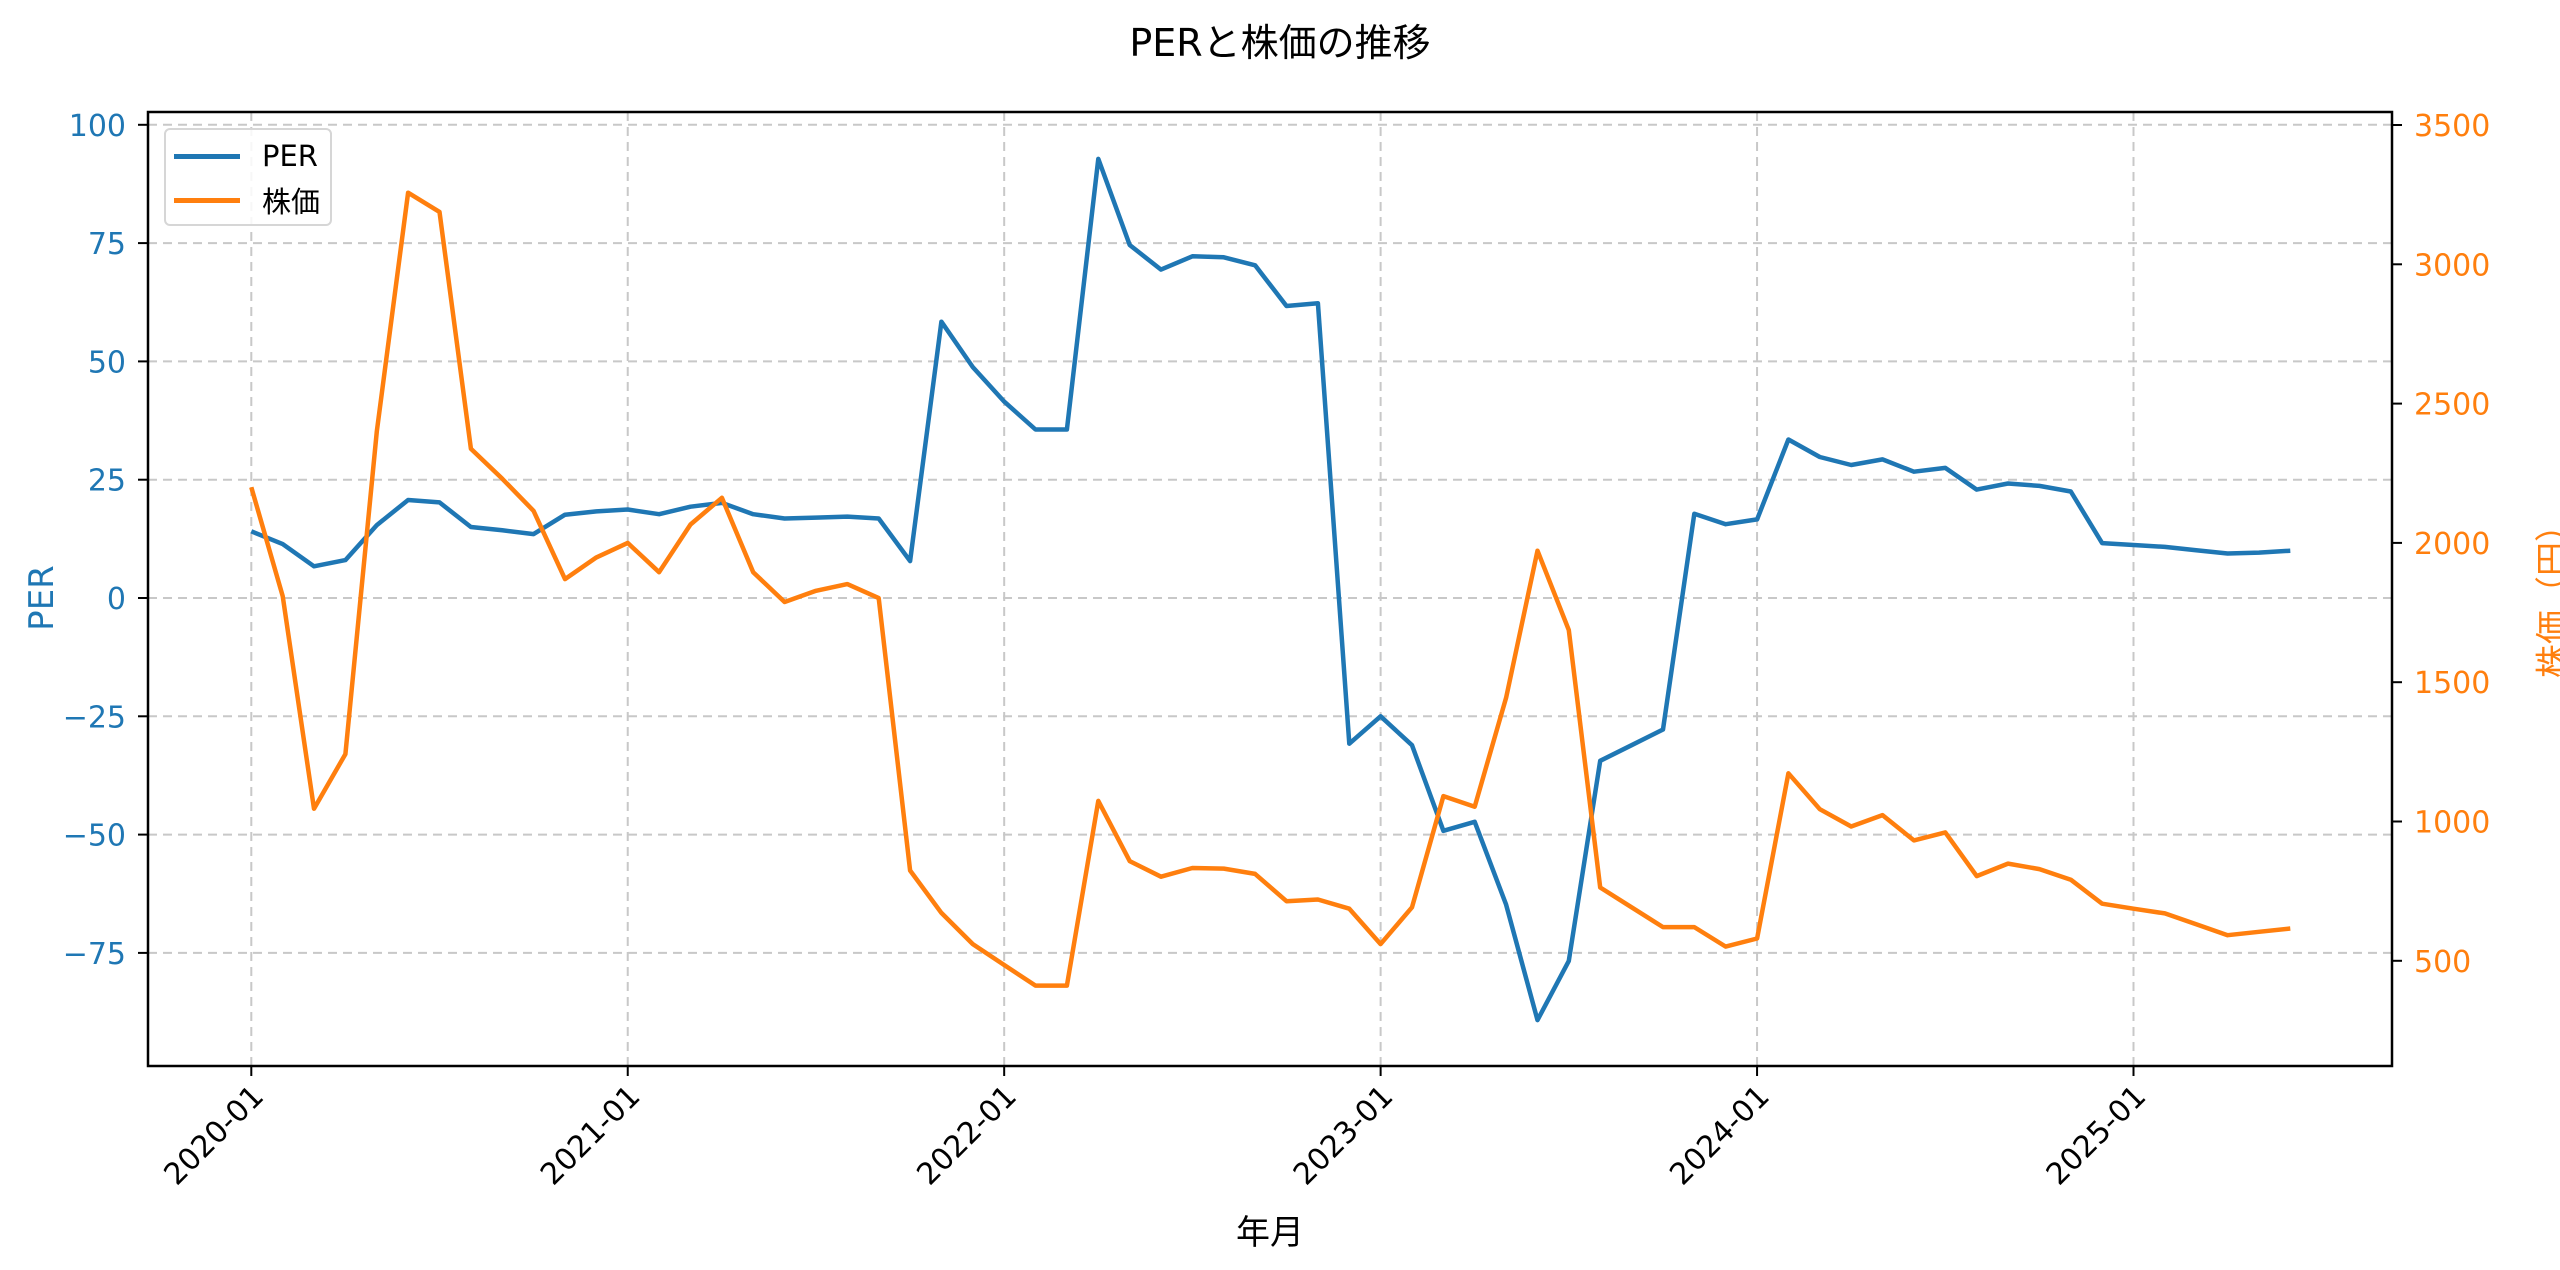 This screenshot has height=1270, width=2560. Describe the element at coordinates (207, 200) in the screenshot. I see `legend-swatch-price` at that location.